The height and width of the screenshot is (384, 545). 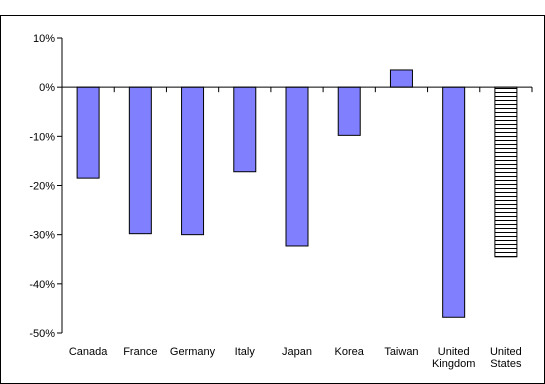 What do you see at coordinates (42, 334) in the screenshot?
I see `y-tick-label: -50%` at bounding box center [42, 334].